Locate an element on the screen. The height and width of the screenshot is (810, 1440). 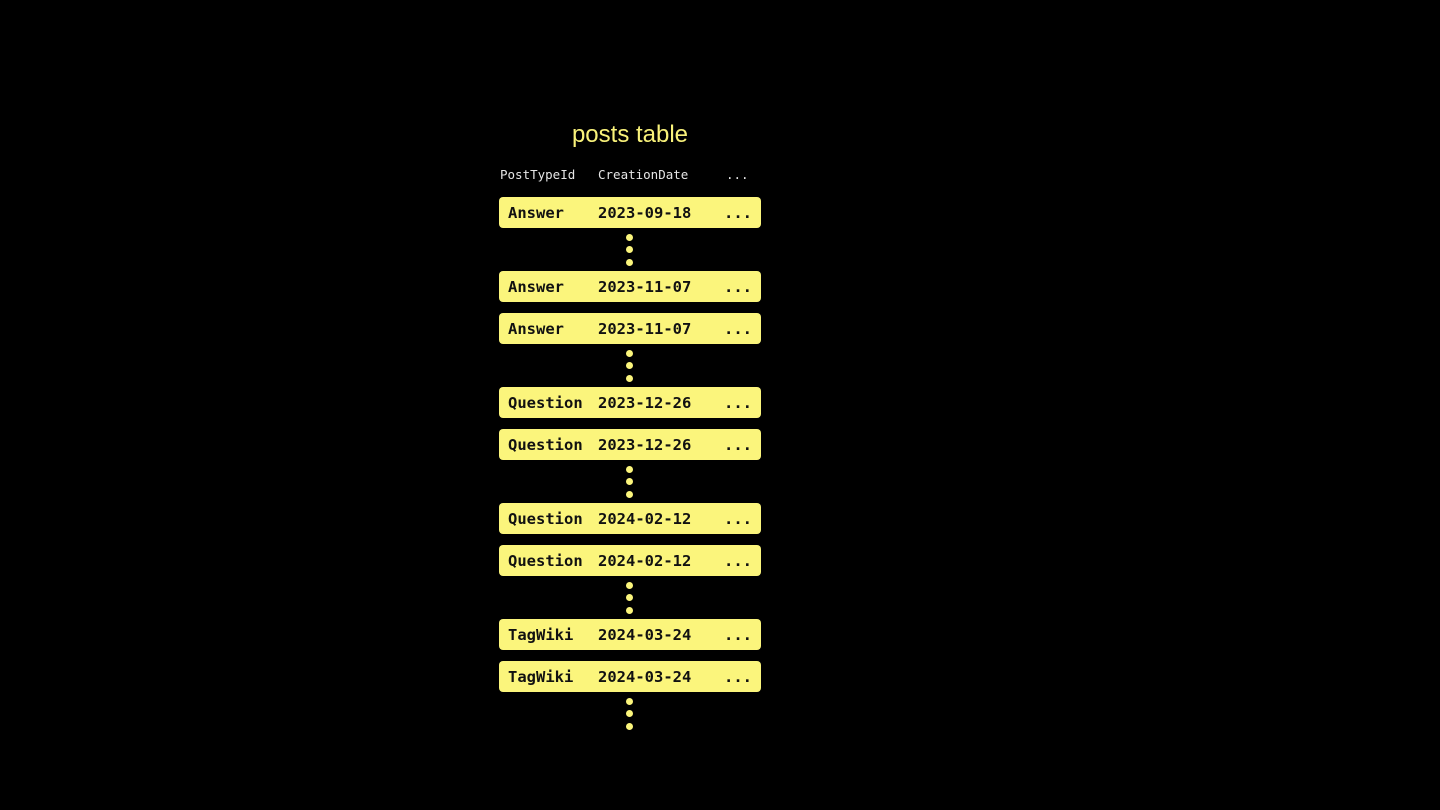
diagram-title: posts table is located at coordinates (630, 134).